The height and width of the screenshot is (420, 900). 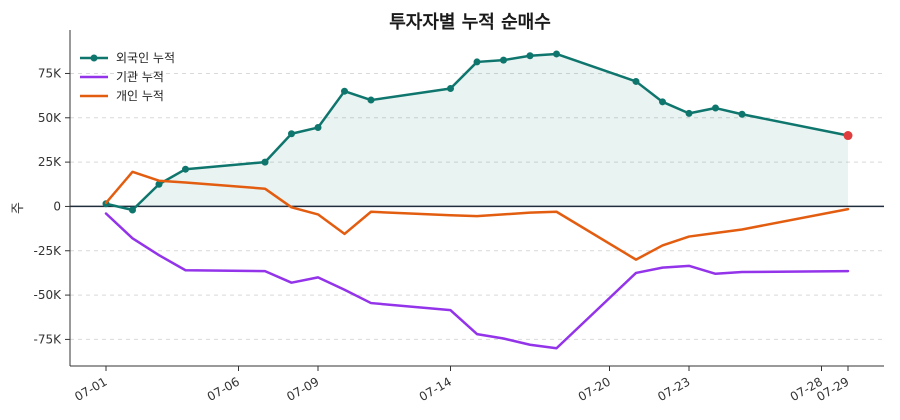 What do you see at coordinates (90, 389) in the screenshot?
I see `x-tick-label: 07-01` at bounding box center [90, 389].